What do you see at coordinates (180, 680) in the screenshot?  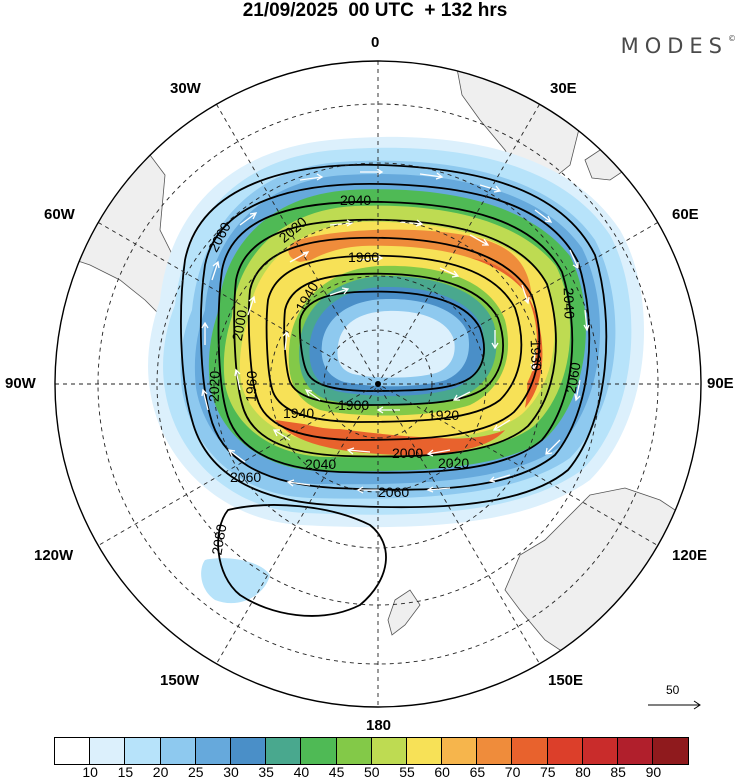 I see `meridian-label-150w: 150W` at bounding box center [180, 680].